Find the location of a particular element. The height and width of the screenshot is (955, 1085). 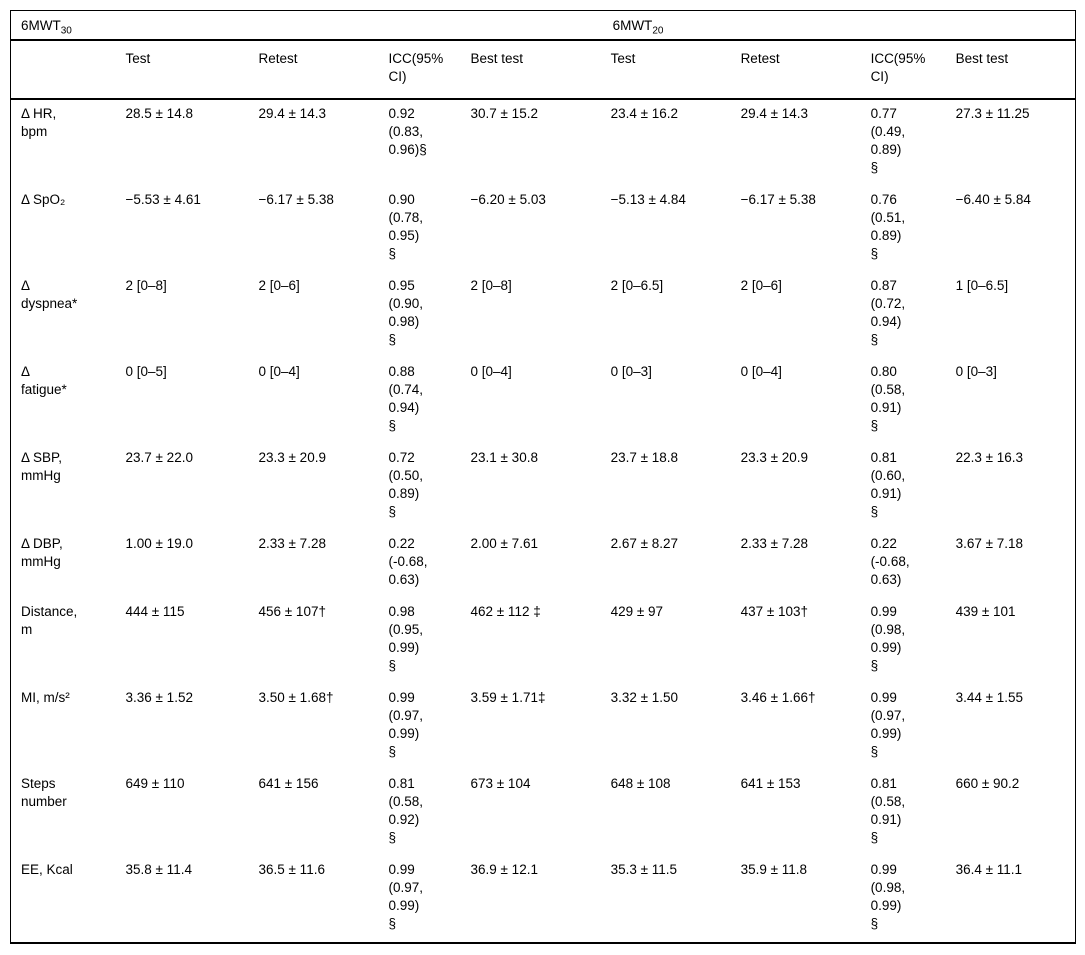

cell: 2 [0–6.5] is located at coordinates (637, 285).